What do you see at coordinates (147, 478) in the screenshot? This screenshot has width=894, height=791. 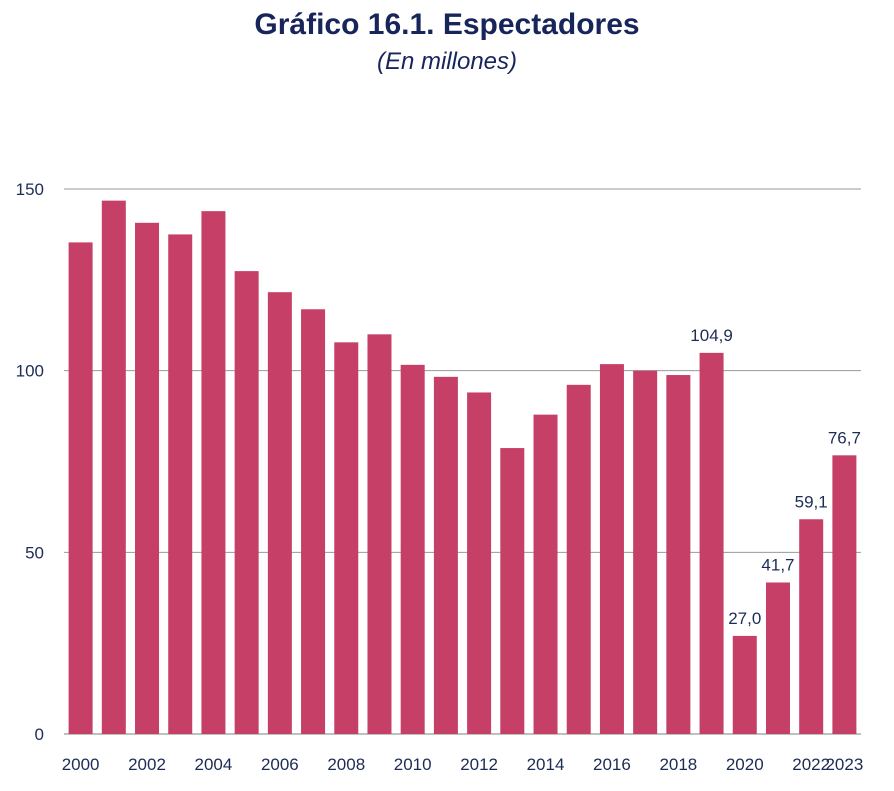 I see `bar-2002` at bounding box center [147, 478].